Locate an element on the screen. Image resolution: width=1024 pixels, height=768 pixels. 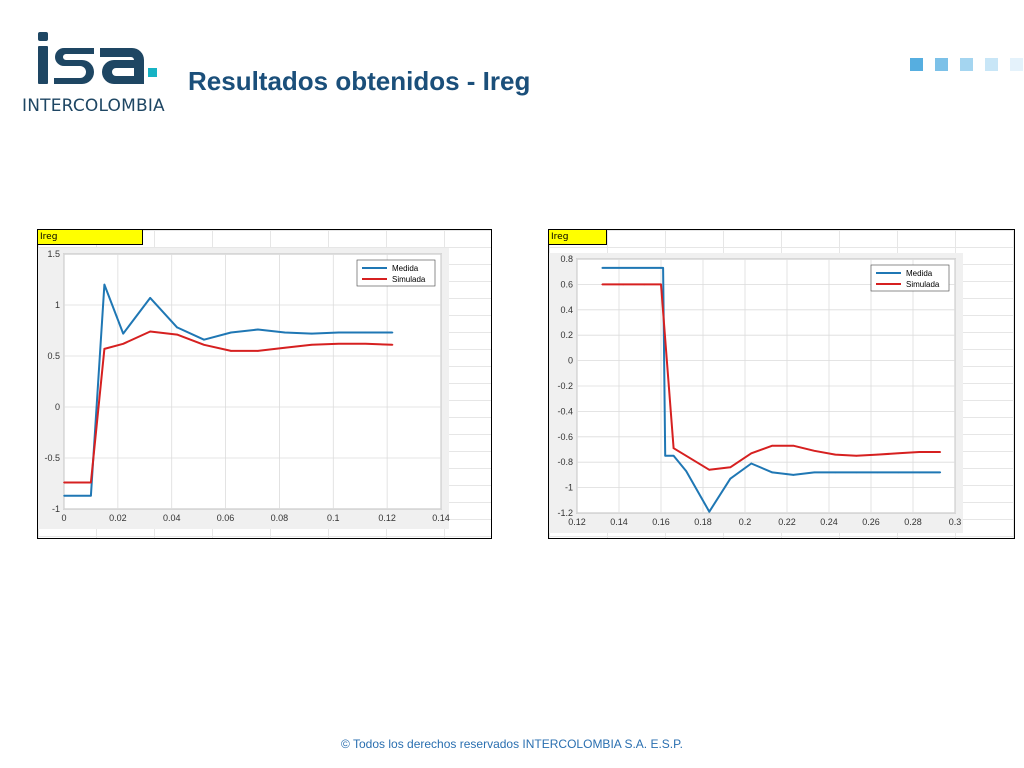
logo-s-letter is located at coordinates (74, 66).